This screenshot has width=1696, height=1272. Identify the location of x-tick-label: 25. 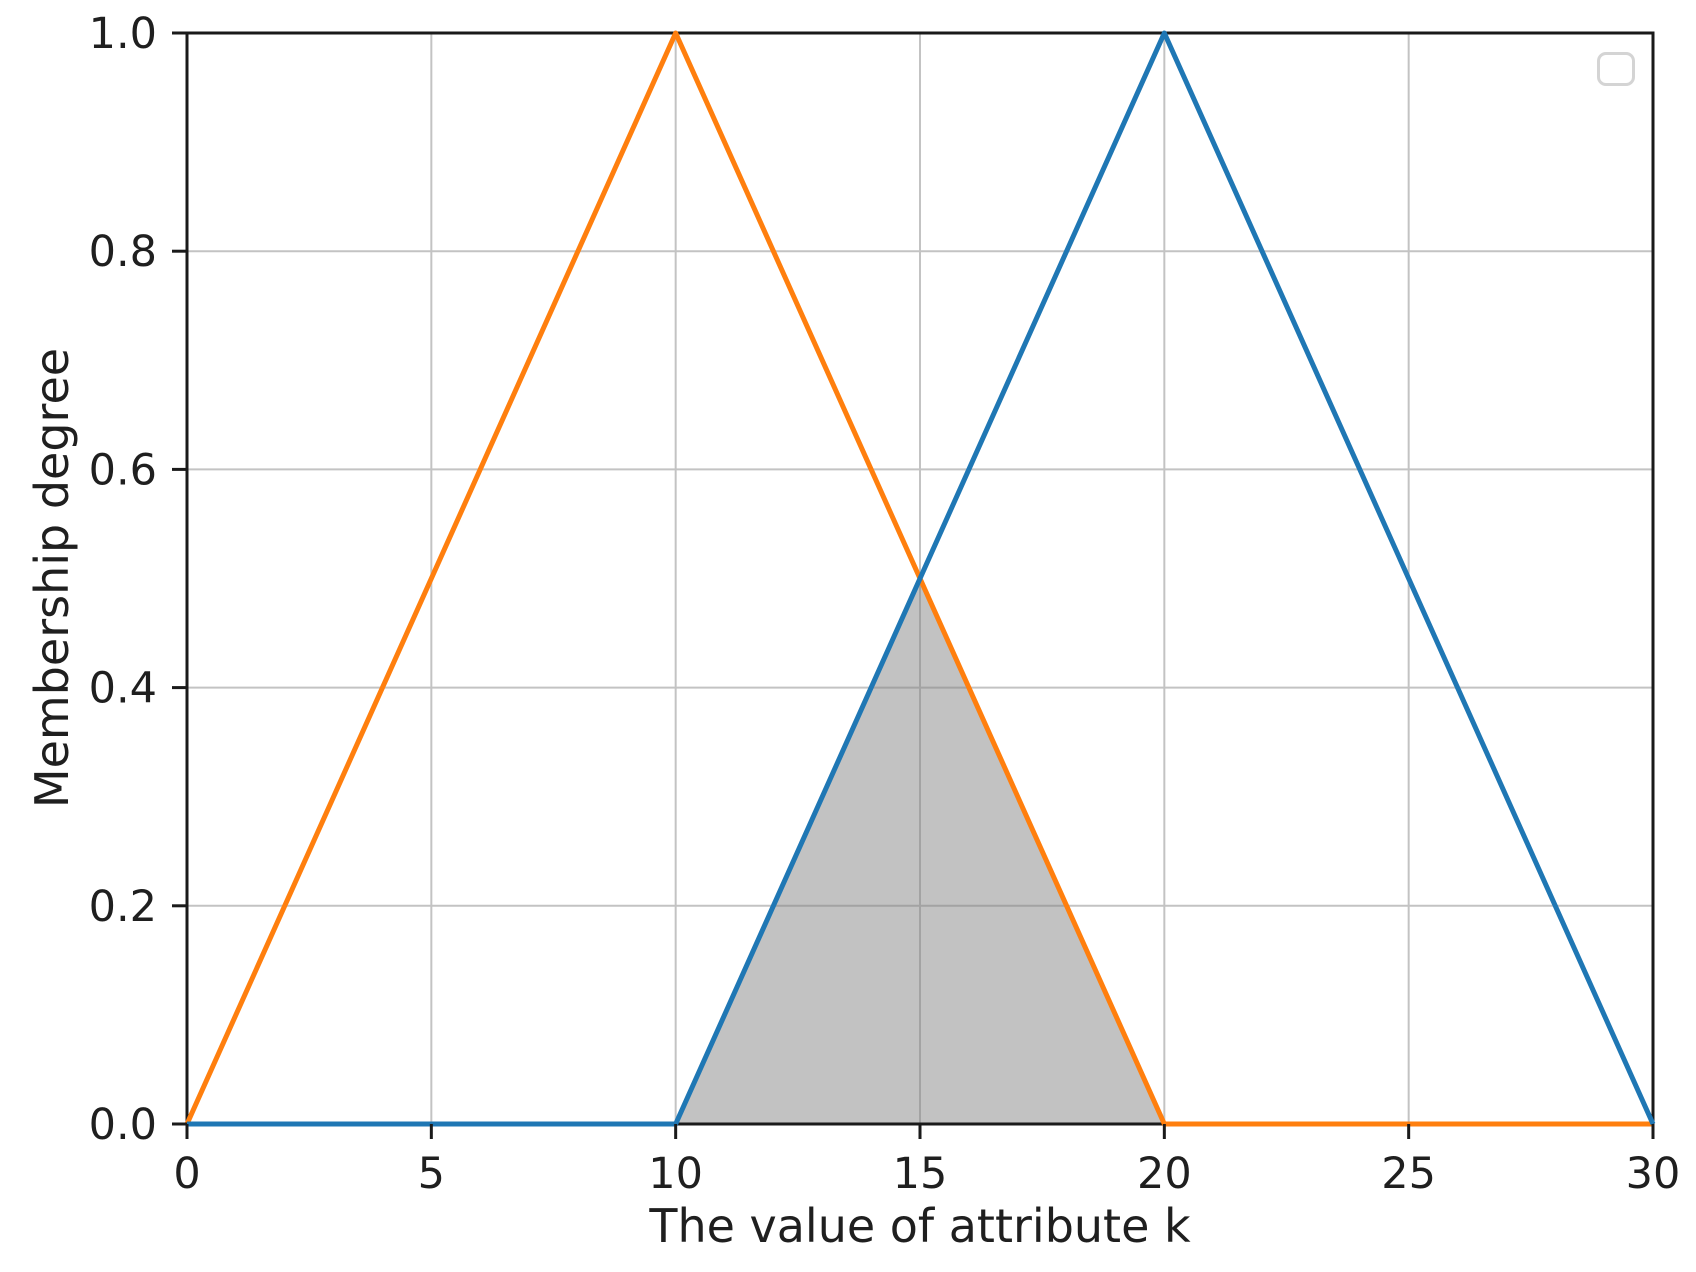
(1408, 1174).